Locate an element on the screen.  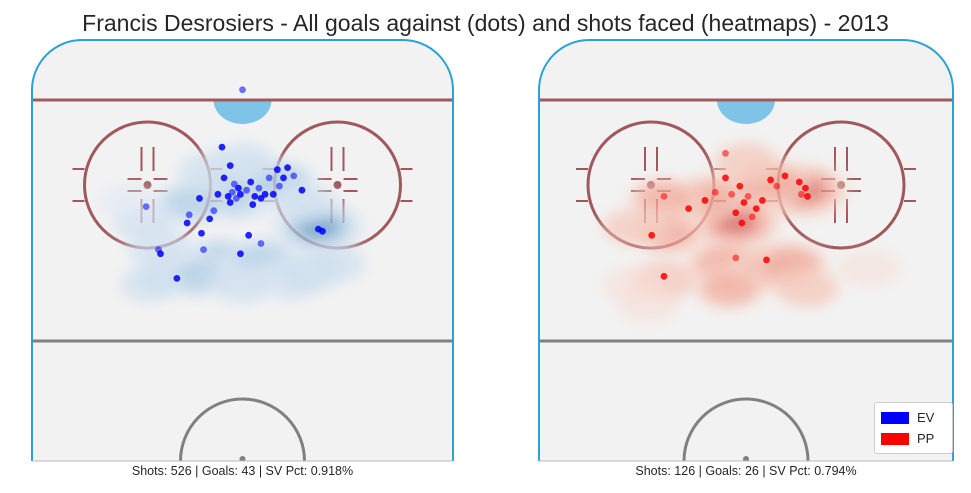
legend-swatch-pp is located at coordinates (895, 438).